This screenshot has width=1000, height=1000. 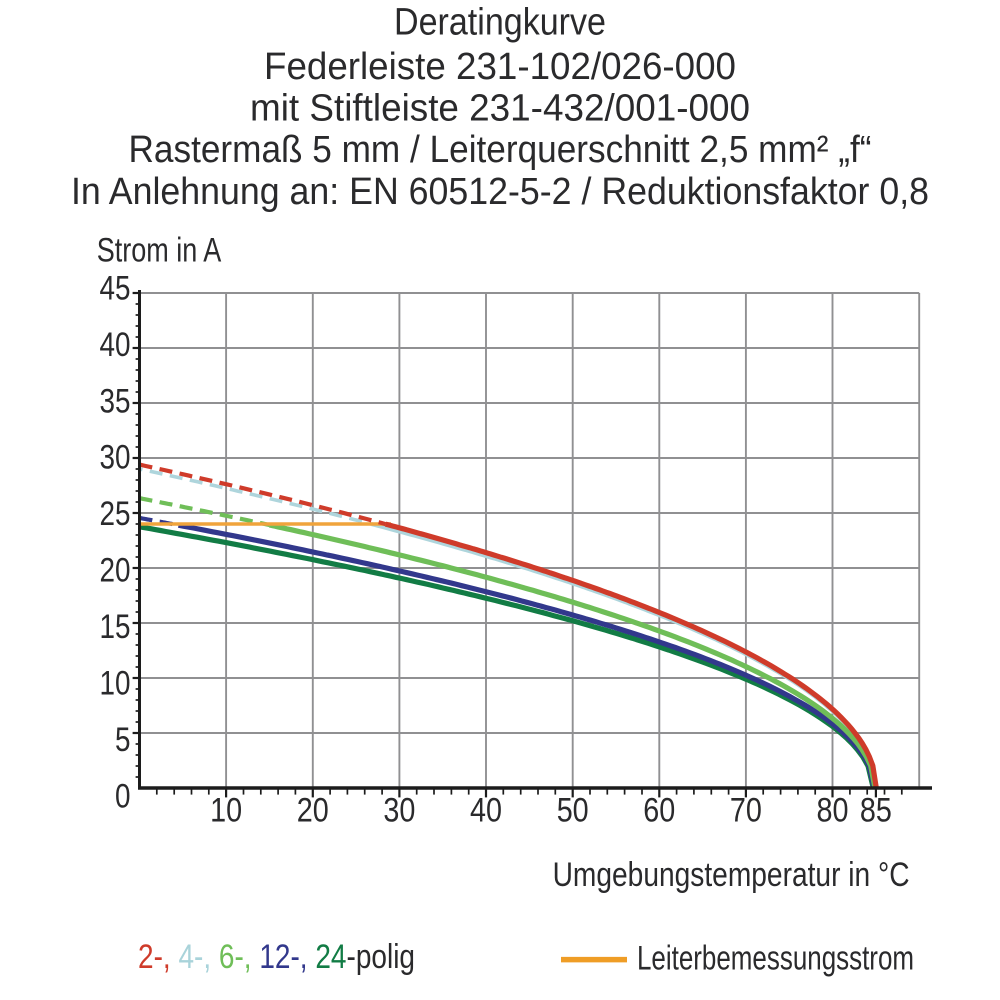 What do you see at coordinates (775, 959) in the screenshot?
I see `svg-text: Leiterbemessungsstrom` at bounding box center [775, 959].